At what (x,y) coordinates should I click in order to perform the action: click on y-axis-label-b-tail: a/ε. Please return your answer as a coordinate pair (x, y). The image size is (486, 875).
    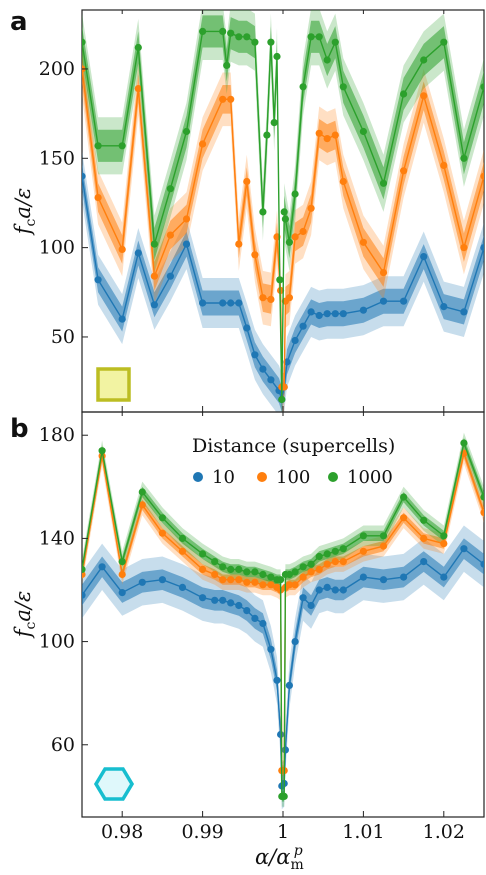
    Looking at the image, I should click on (23, 606).